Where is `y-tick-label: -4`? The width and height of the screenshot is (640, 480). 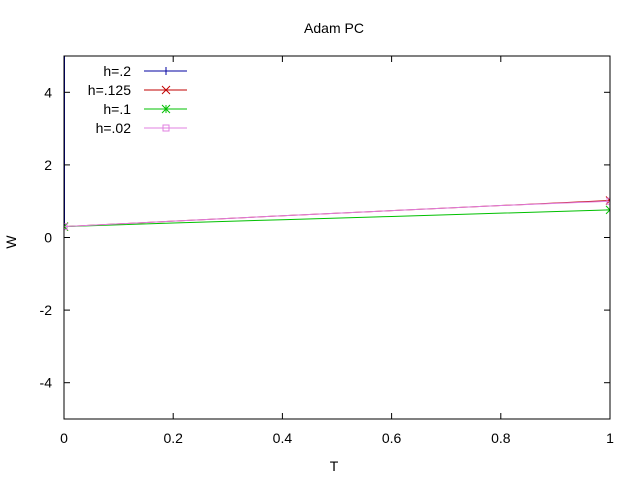 y-tick-label: -4 is located at coordinates (46, 383).